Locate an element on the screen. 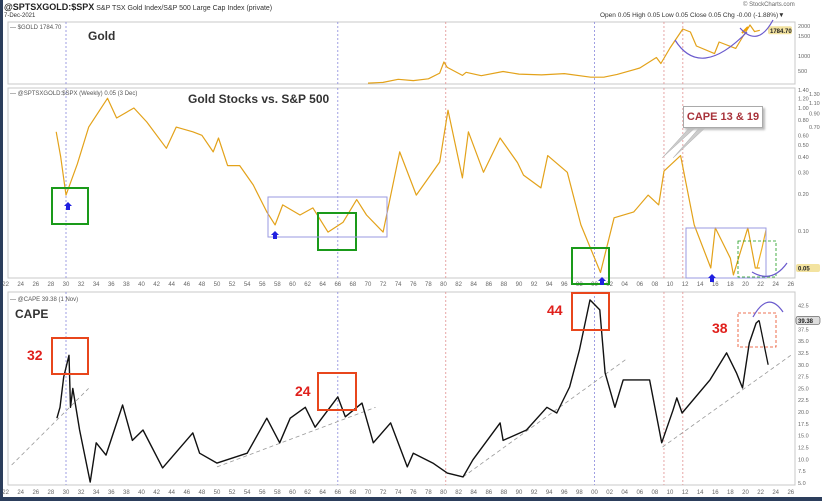 This screenshot has width=822, height=501. x-tick-label: 66 is located at coordinates (337, 493).